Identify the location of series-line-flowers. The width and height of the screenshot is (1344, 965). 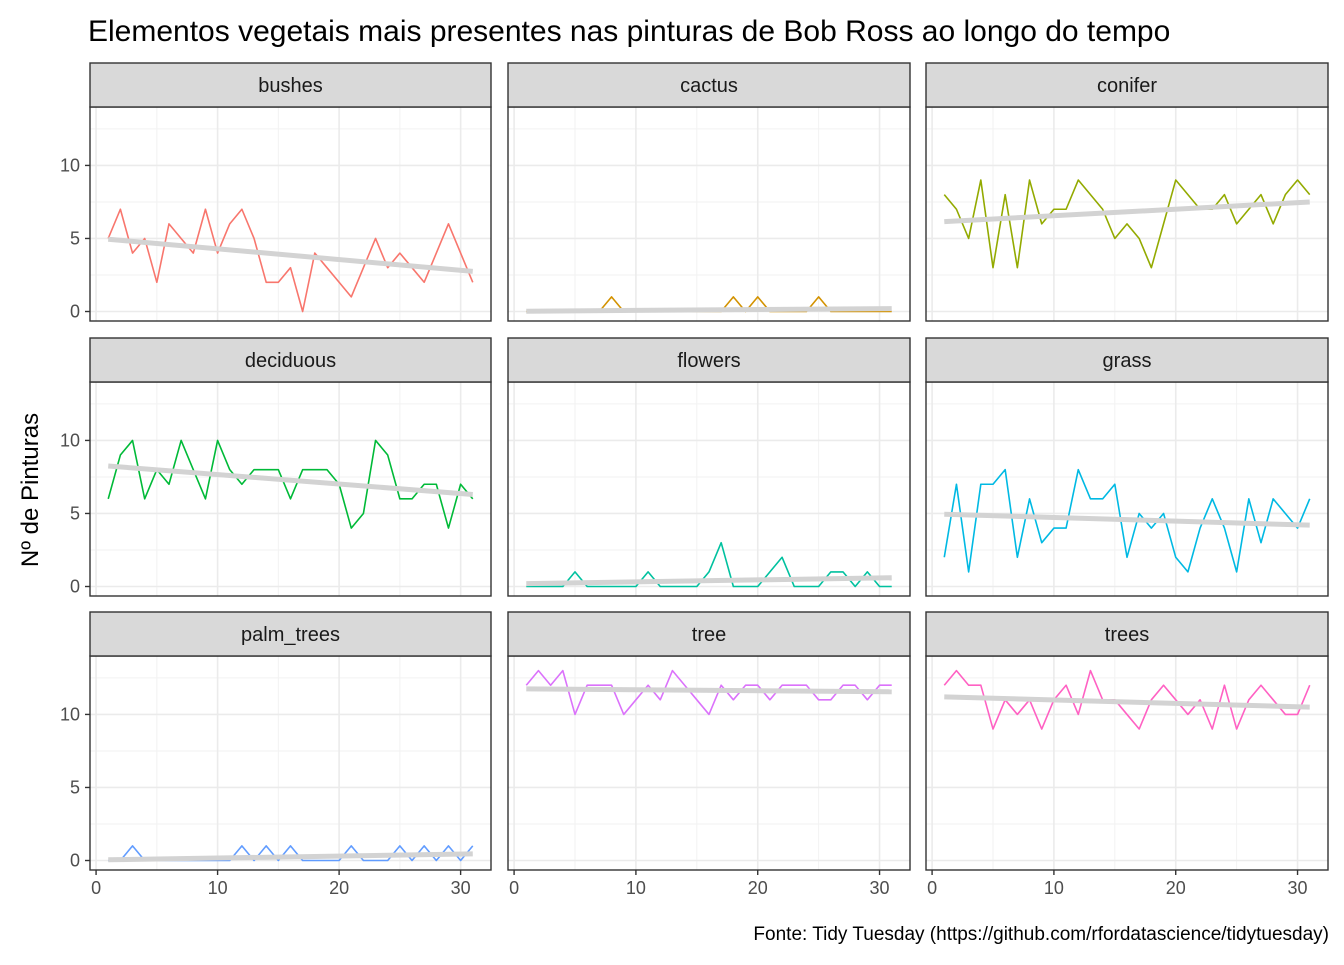
(709, 564).